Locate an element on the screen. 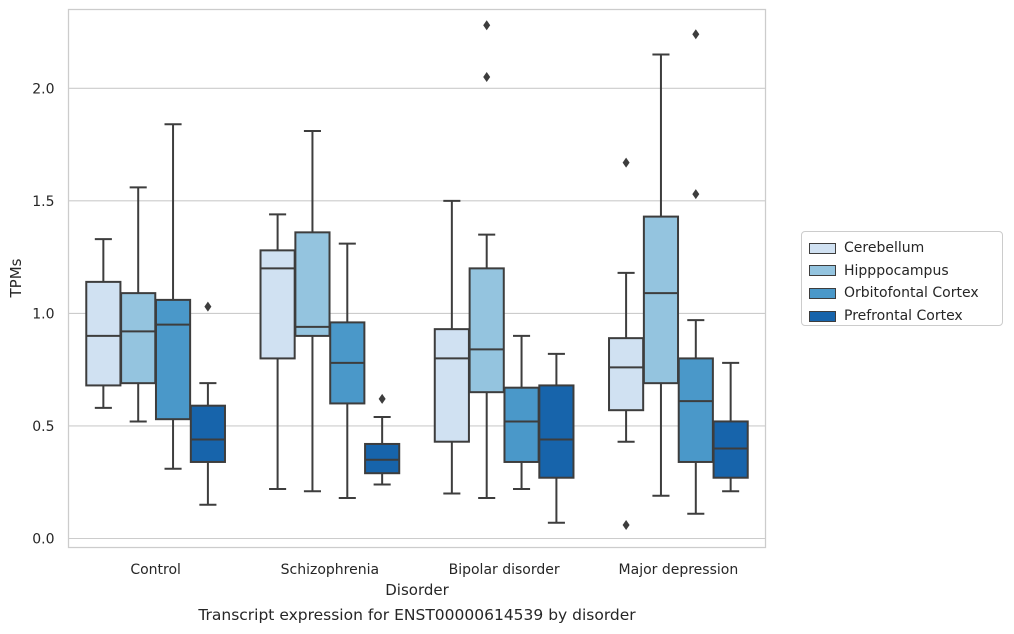 Image resolution: width=1014 pixels, height=634 pixels. x-axis-label: Disorder is located at coordinates (417, 590).